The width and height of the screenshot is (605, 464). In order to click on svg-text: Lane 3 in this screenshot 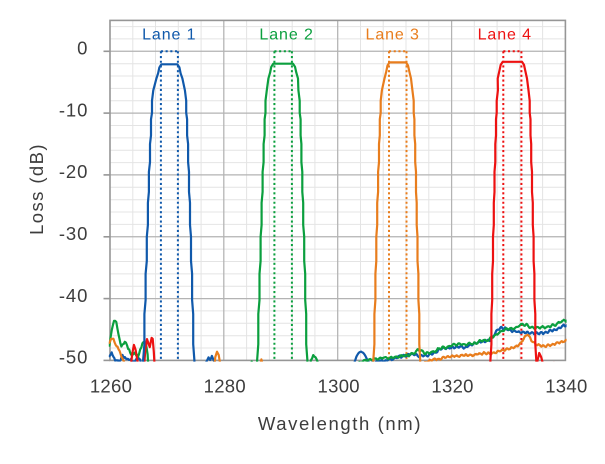, I will do `click(393, 35)`.